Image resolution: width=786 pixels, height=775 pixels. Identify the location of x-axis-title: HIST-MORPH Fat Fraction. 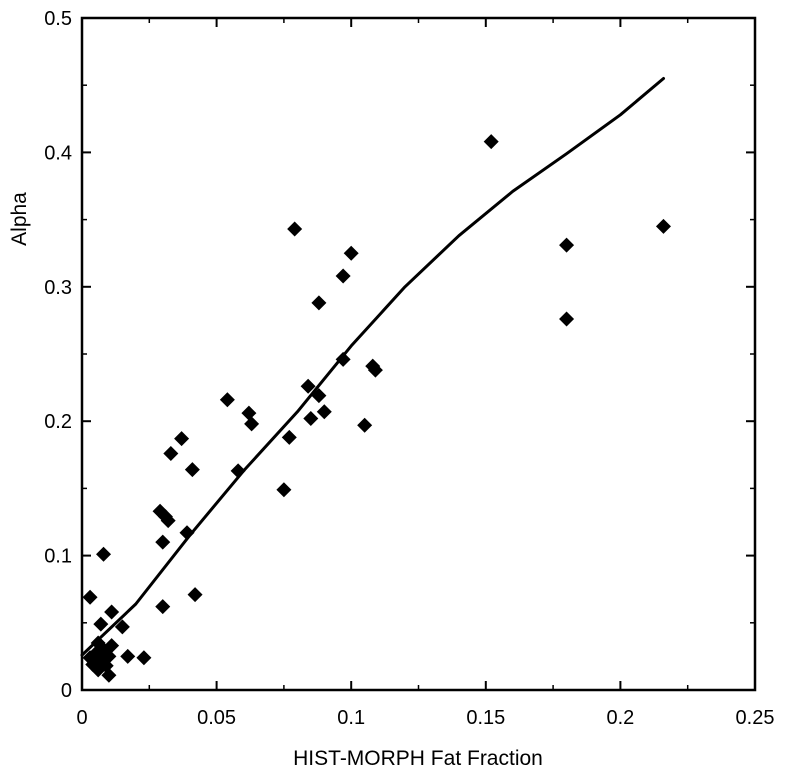
(418, 758).